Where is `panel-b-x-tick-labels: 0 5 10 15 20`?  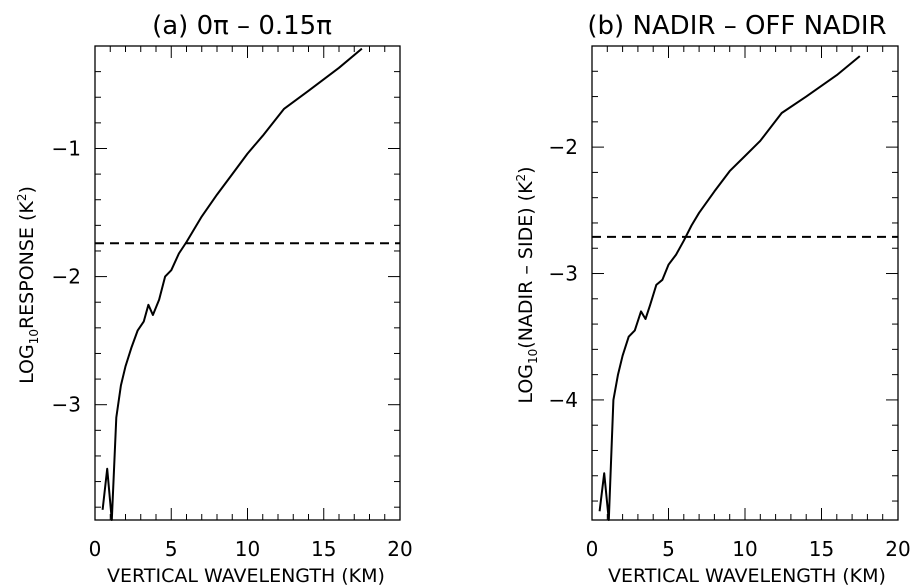 panel-b-x-tick-labels: 0 5 10 15 20 is located at coordinates (748, 549).